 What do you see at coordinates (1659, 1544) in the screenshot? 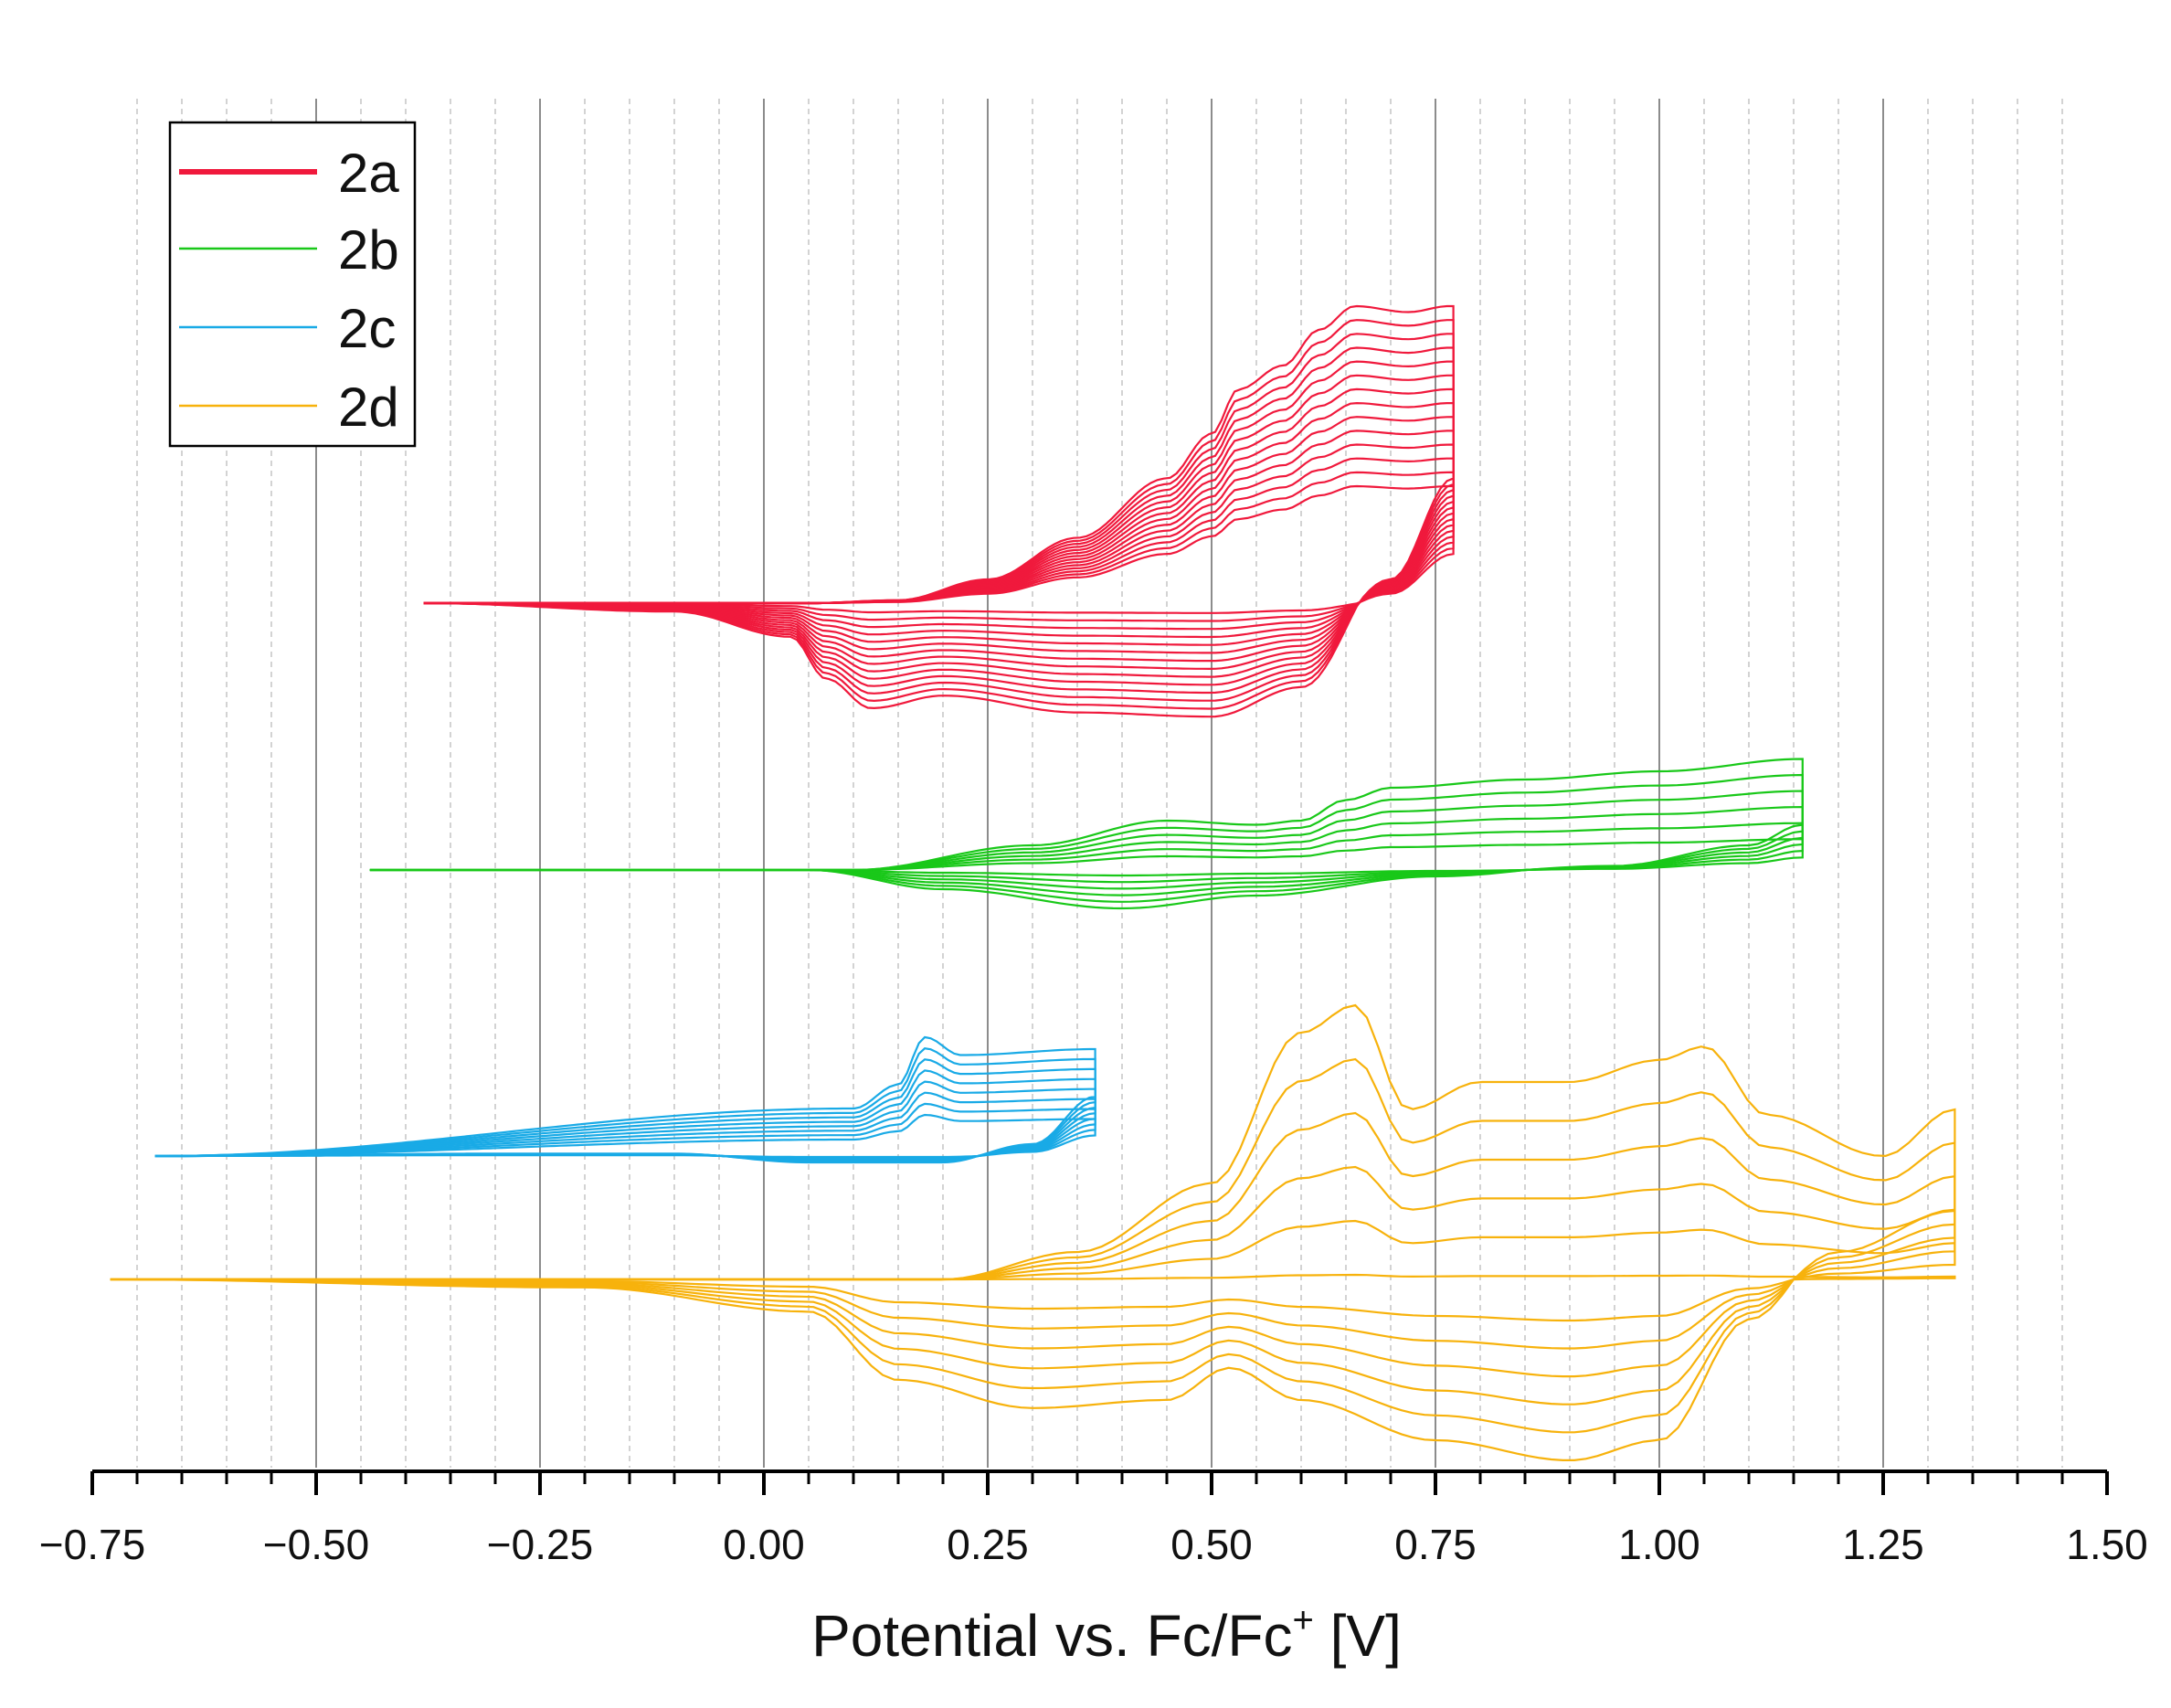
I see `x-tick-label: 1.00` at bounding box center [1659, 1544].